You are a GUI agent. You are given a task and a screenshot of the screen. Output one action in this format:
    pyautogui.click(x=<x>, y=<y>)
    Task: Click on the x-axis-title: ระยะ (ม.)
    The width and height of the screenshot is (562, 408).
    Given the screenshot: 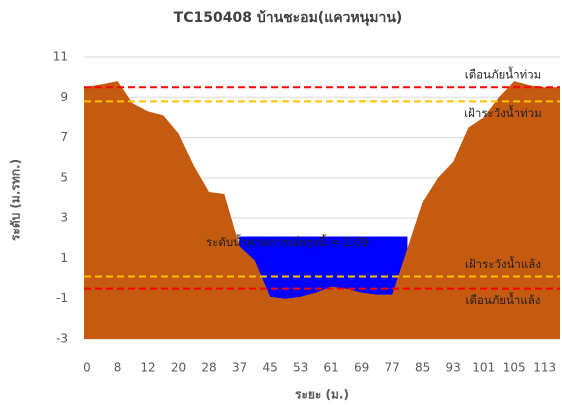 What is the action you would take?
    pyautogui.click(x=322, y=395)
    